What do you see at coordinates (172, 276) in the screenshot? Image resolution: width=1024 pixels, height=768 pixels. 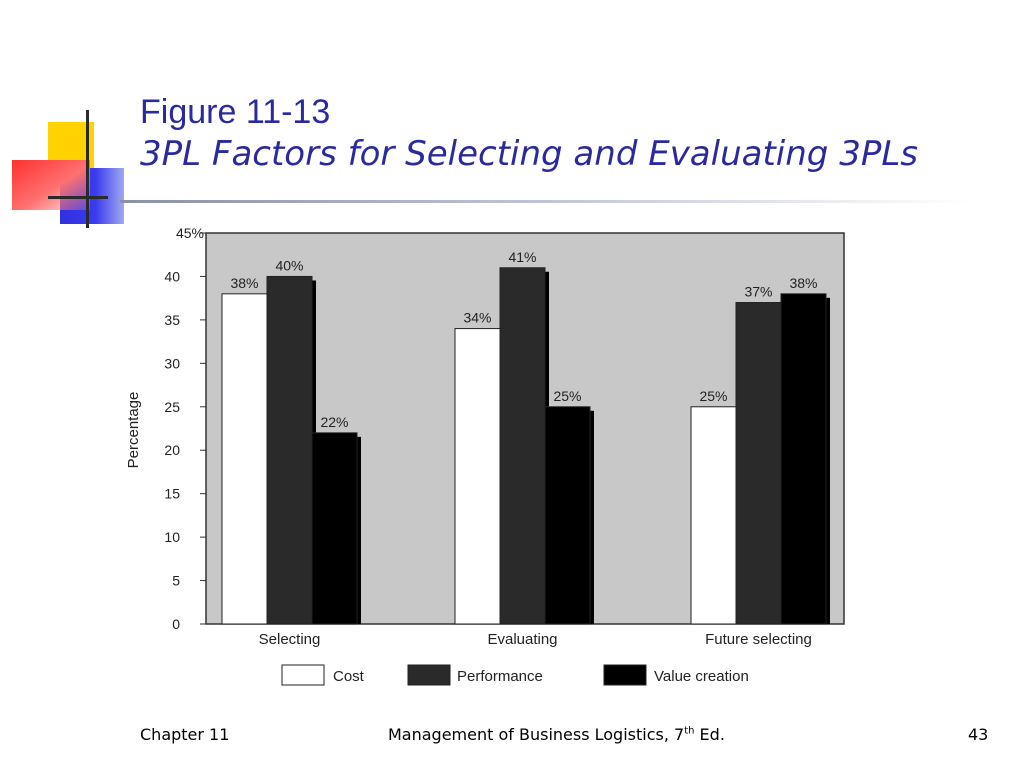 I see `y-tick-label: 40` at bounding box center [172, 276].